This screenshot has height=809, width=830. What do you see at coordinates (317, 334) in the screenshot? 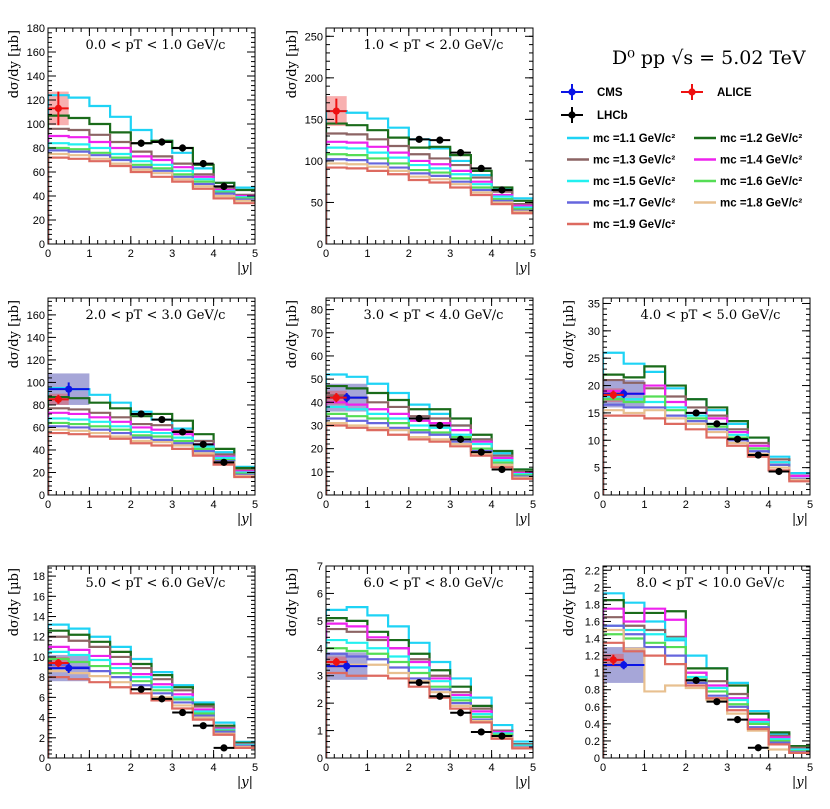
I see `y-tick-label: 70` at bounding box center [317, 334].